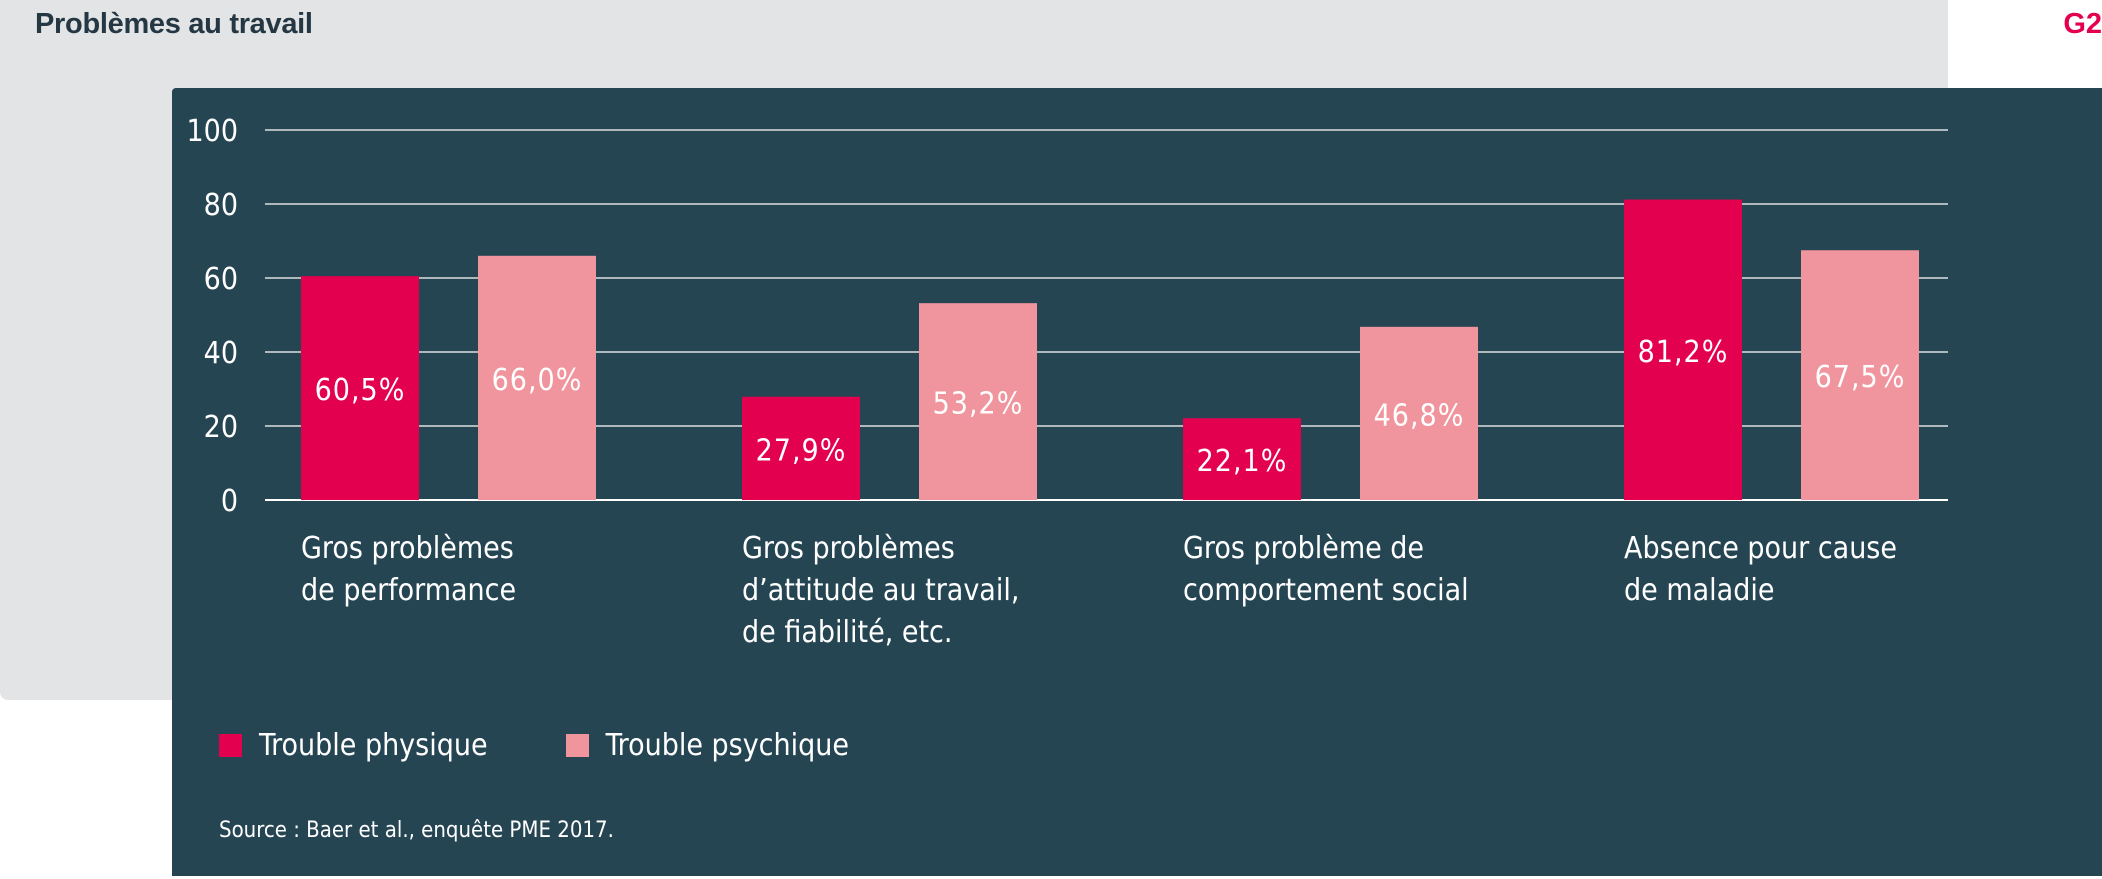  I want to click on x-category-label-3: Absence pour cause de maladie, so click(1760, 569).